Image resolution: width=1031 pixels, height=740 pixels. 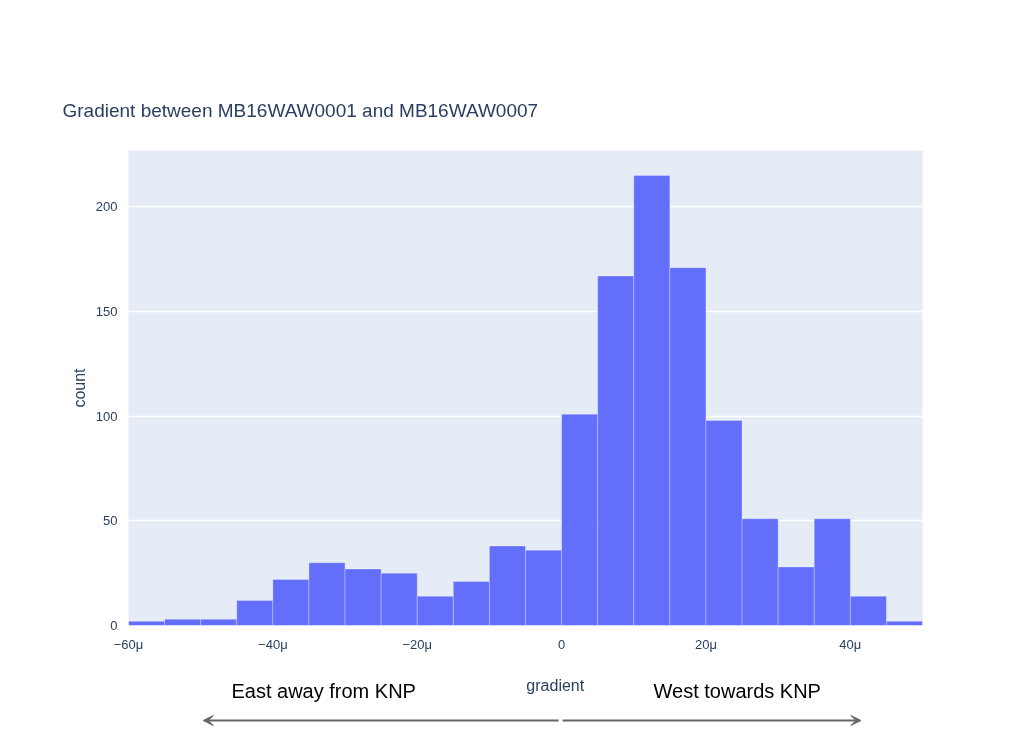 What do you see at coordinates (850, 644) in the screenshot?
I see `x-tick-label: 40μ` at bounding box center [850, 644].